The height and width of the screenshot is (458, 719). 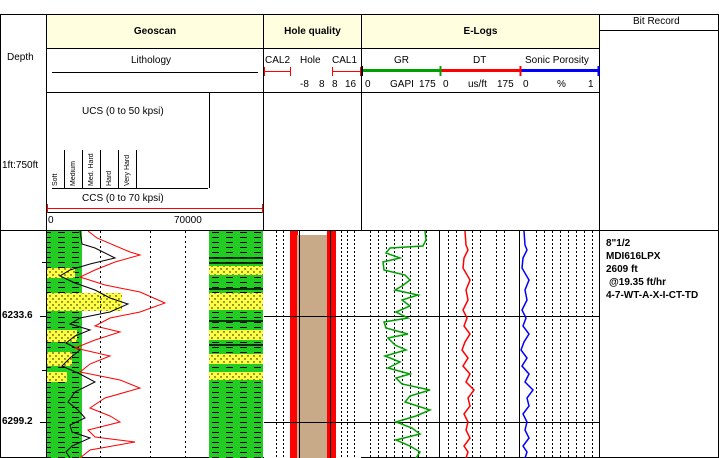 I want to click on elogs-title: E-Logs, so click(x=480, y=31).